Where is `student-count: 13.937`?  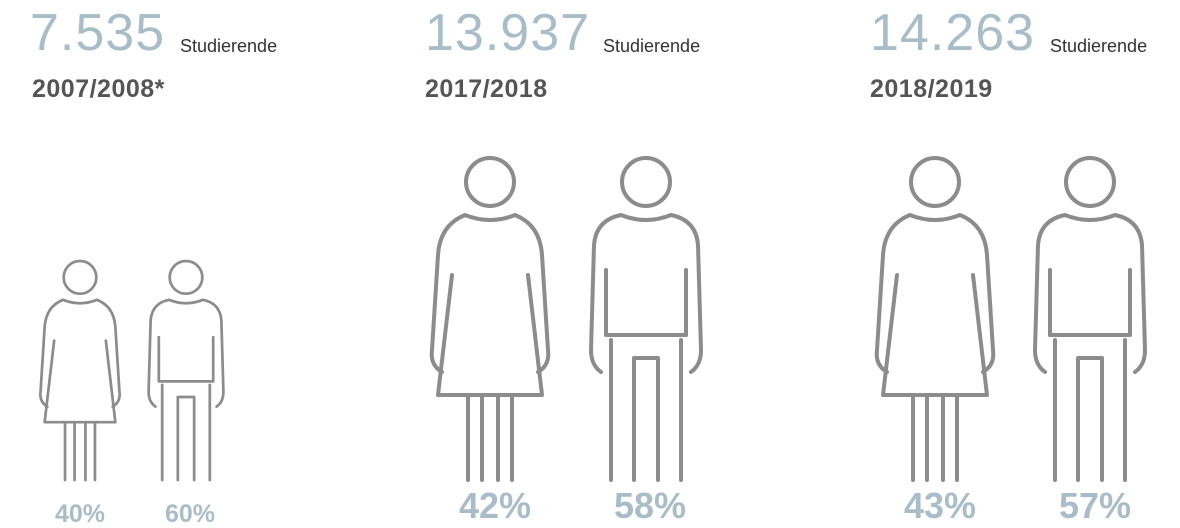 student-count: 13.937 is located at coordinates (507, 33).